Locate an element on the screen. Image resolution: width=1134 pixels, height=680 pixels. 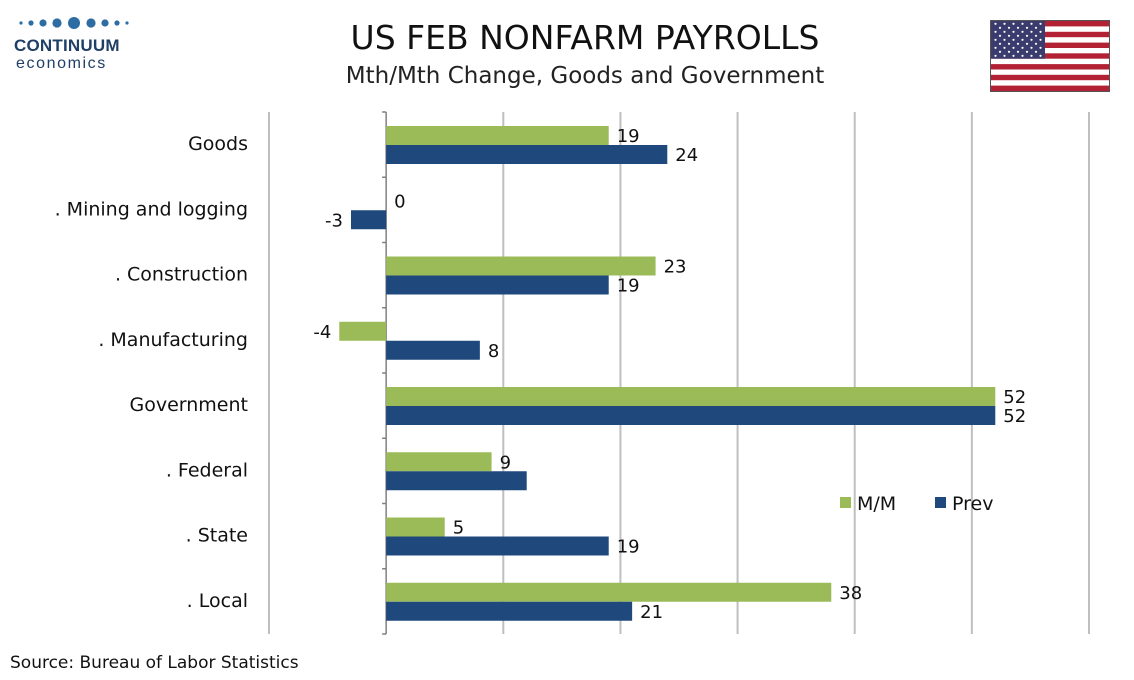
data-label: 0 is located at coordinates (399, 201).